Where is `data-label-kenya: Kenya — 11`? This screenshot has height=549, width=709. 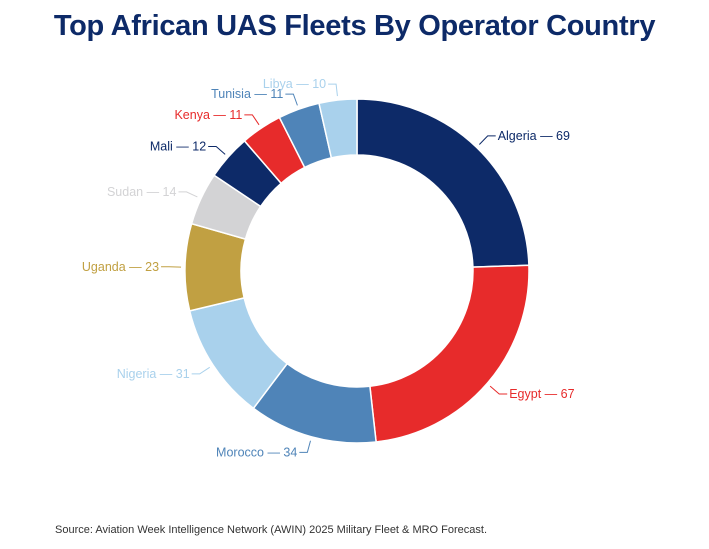
data-label-kenya: Kenya — 11 is located at coordinates (208, 115).